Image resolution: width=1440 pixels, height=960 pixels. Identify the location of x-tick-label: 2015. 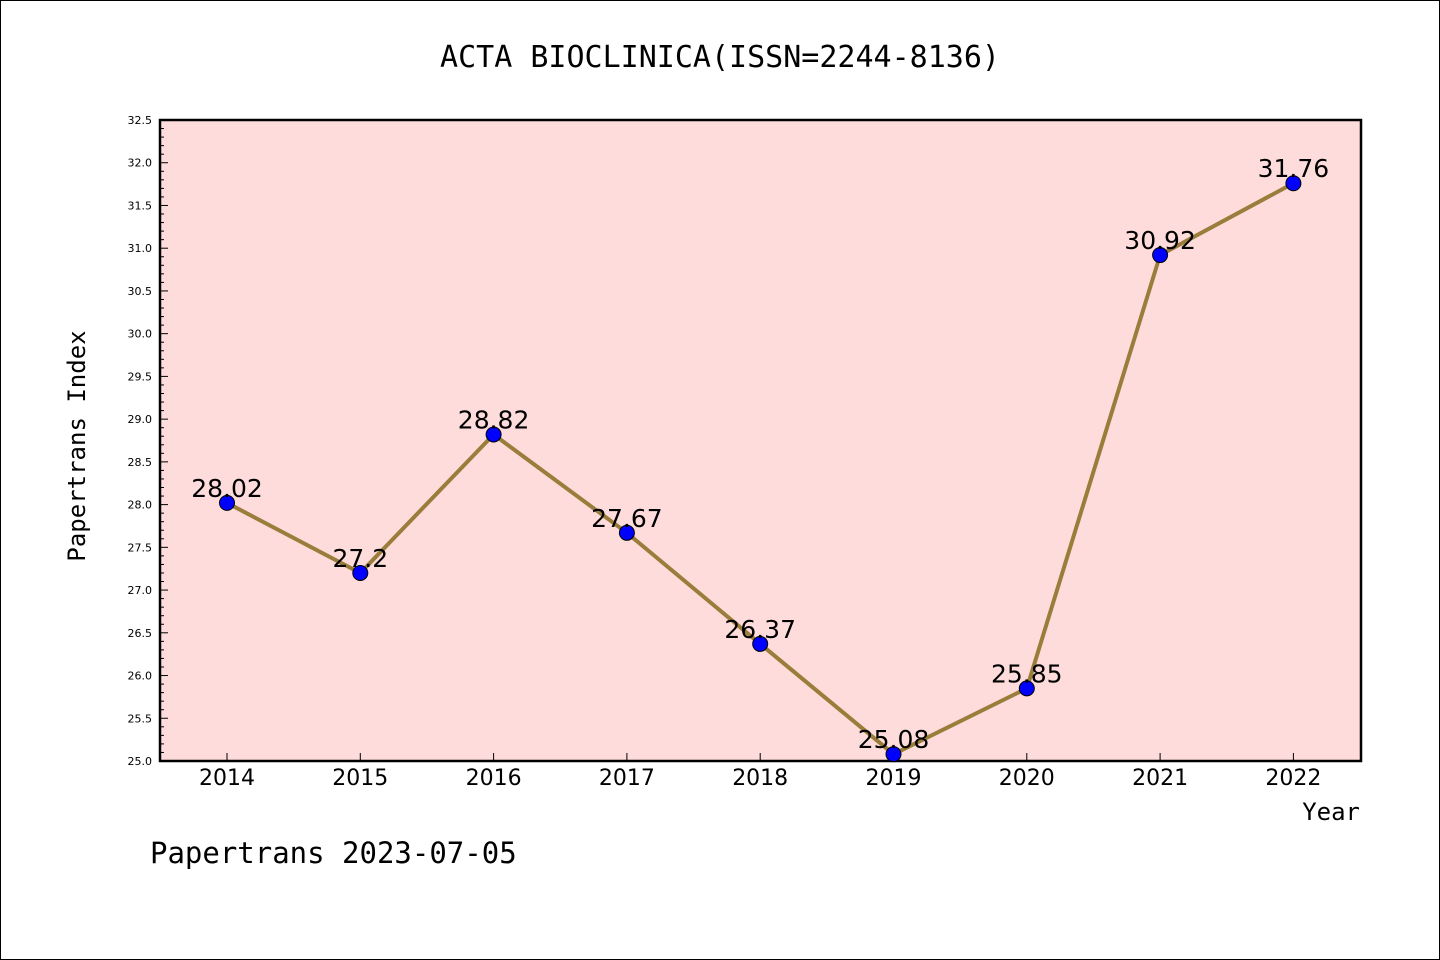
(360, 778).